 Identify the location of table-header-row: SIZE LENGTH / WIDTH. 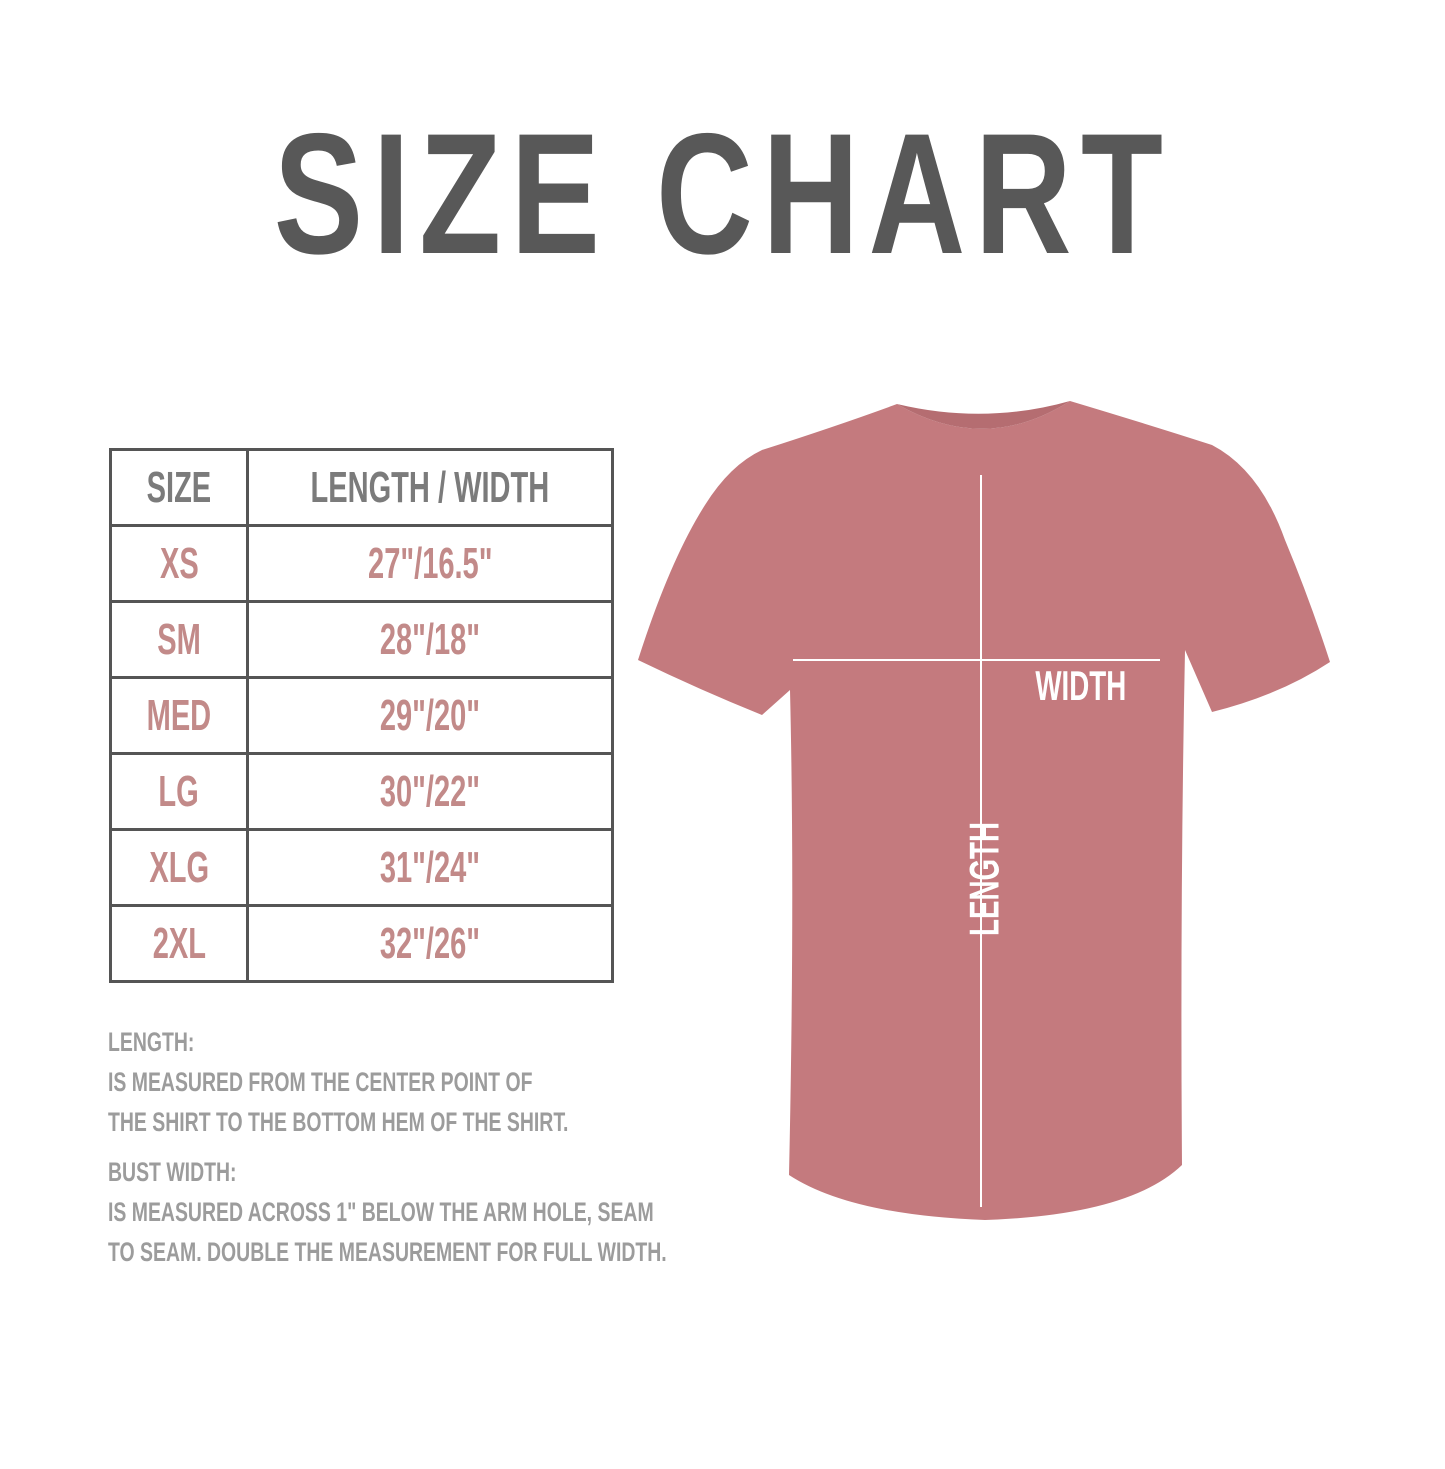
(361, 487).